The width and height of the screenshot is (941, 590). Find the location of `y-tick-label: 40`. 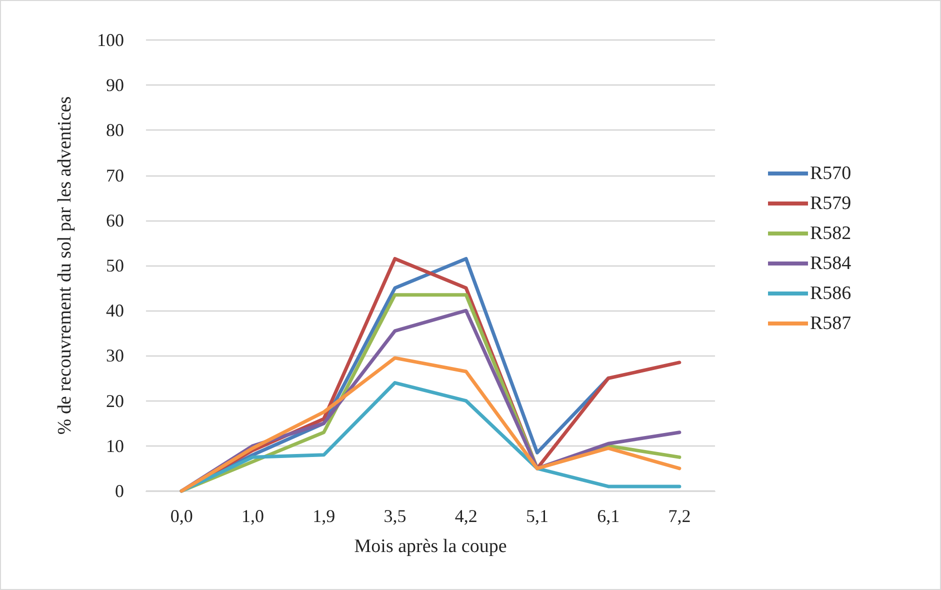

y-tick-label: 40 is located at coordinates (115, 310).